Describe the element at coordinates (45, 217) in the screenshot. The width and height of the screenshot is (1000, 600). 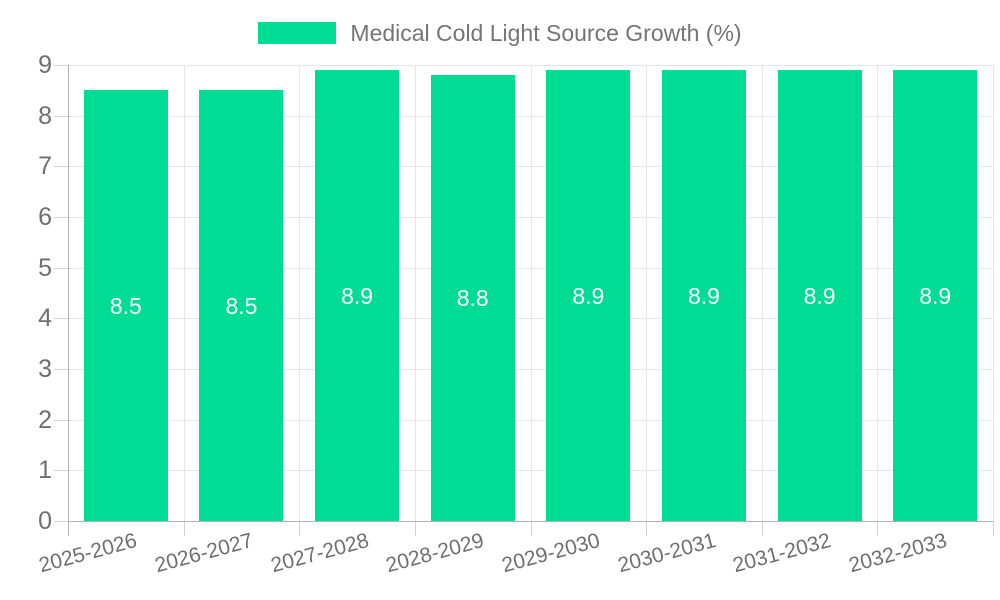
I see `y-axis-tick-label: 6` at that location.